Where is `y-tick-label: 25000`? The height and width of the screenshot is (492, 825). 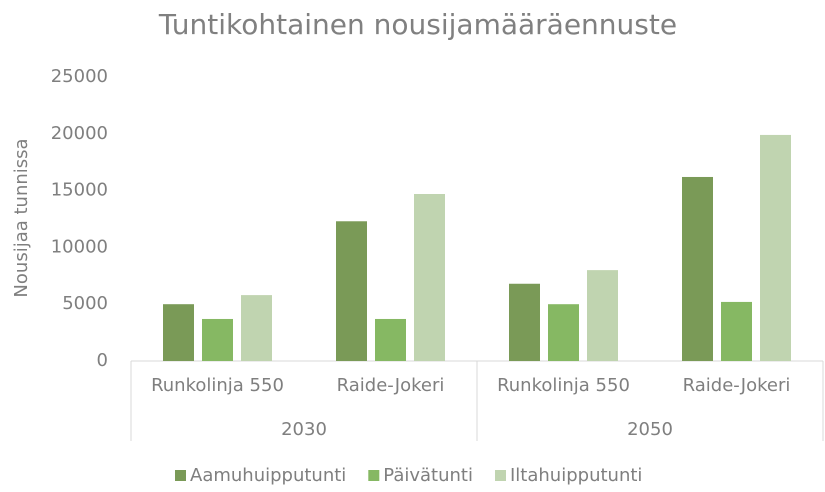 y-tick-label: 25000 is located at coordinates (79, 76).